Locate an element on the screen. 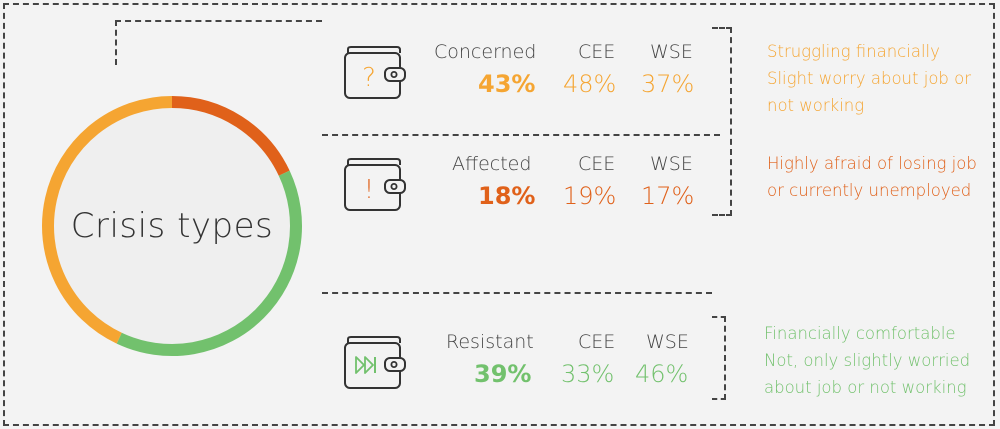 The width and height of the screenshot is (1000, 429). description-line: Not, only slightly worried is located at coordinates (867, 360).